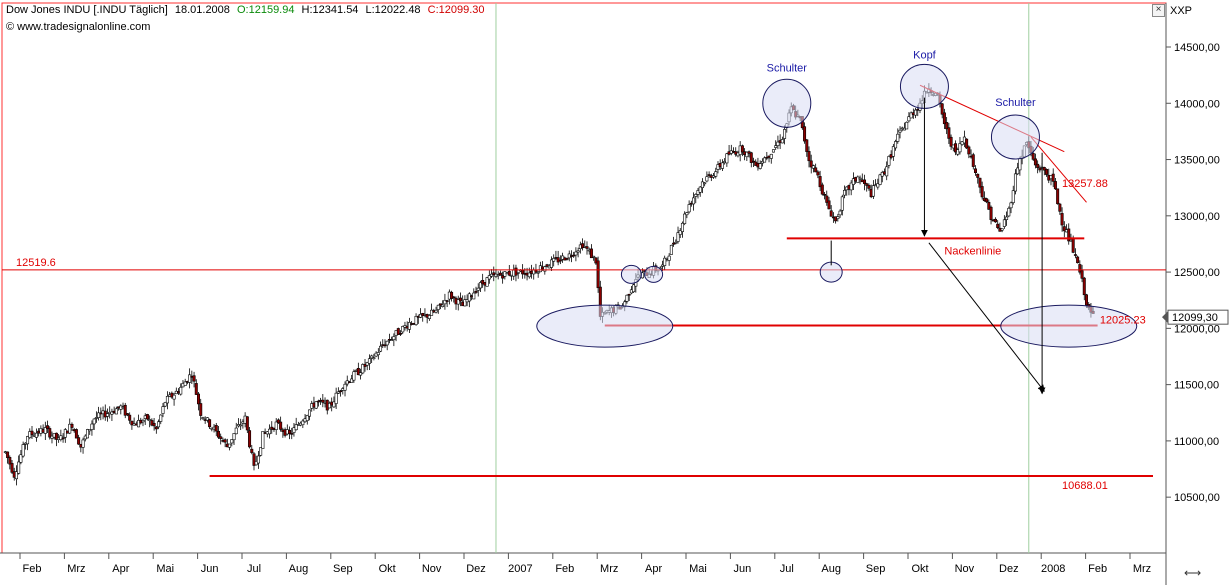 The height and width of the screenshot is (585, 1230). I want to click on y-tick-label: 11000,00, so click(1196, 442).